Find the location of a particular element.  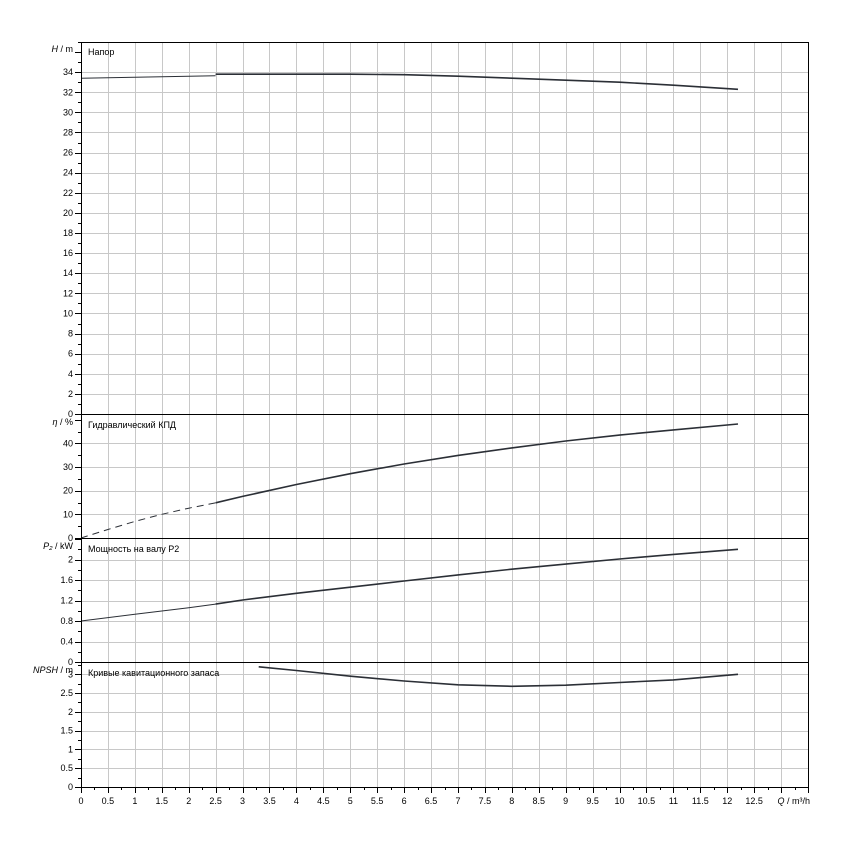

x-tick-label: 0.5 is located at coordinates (108, 801).